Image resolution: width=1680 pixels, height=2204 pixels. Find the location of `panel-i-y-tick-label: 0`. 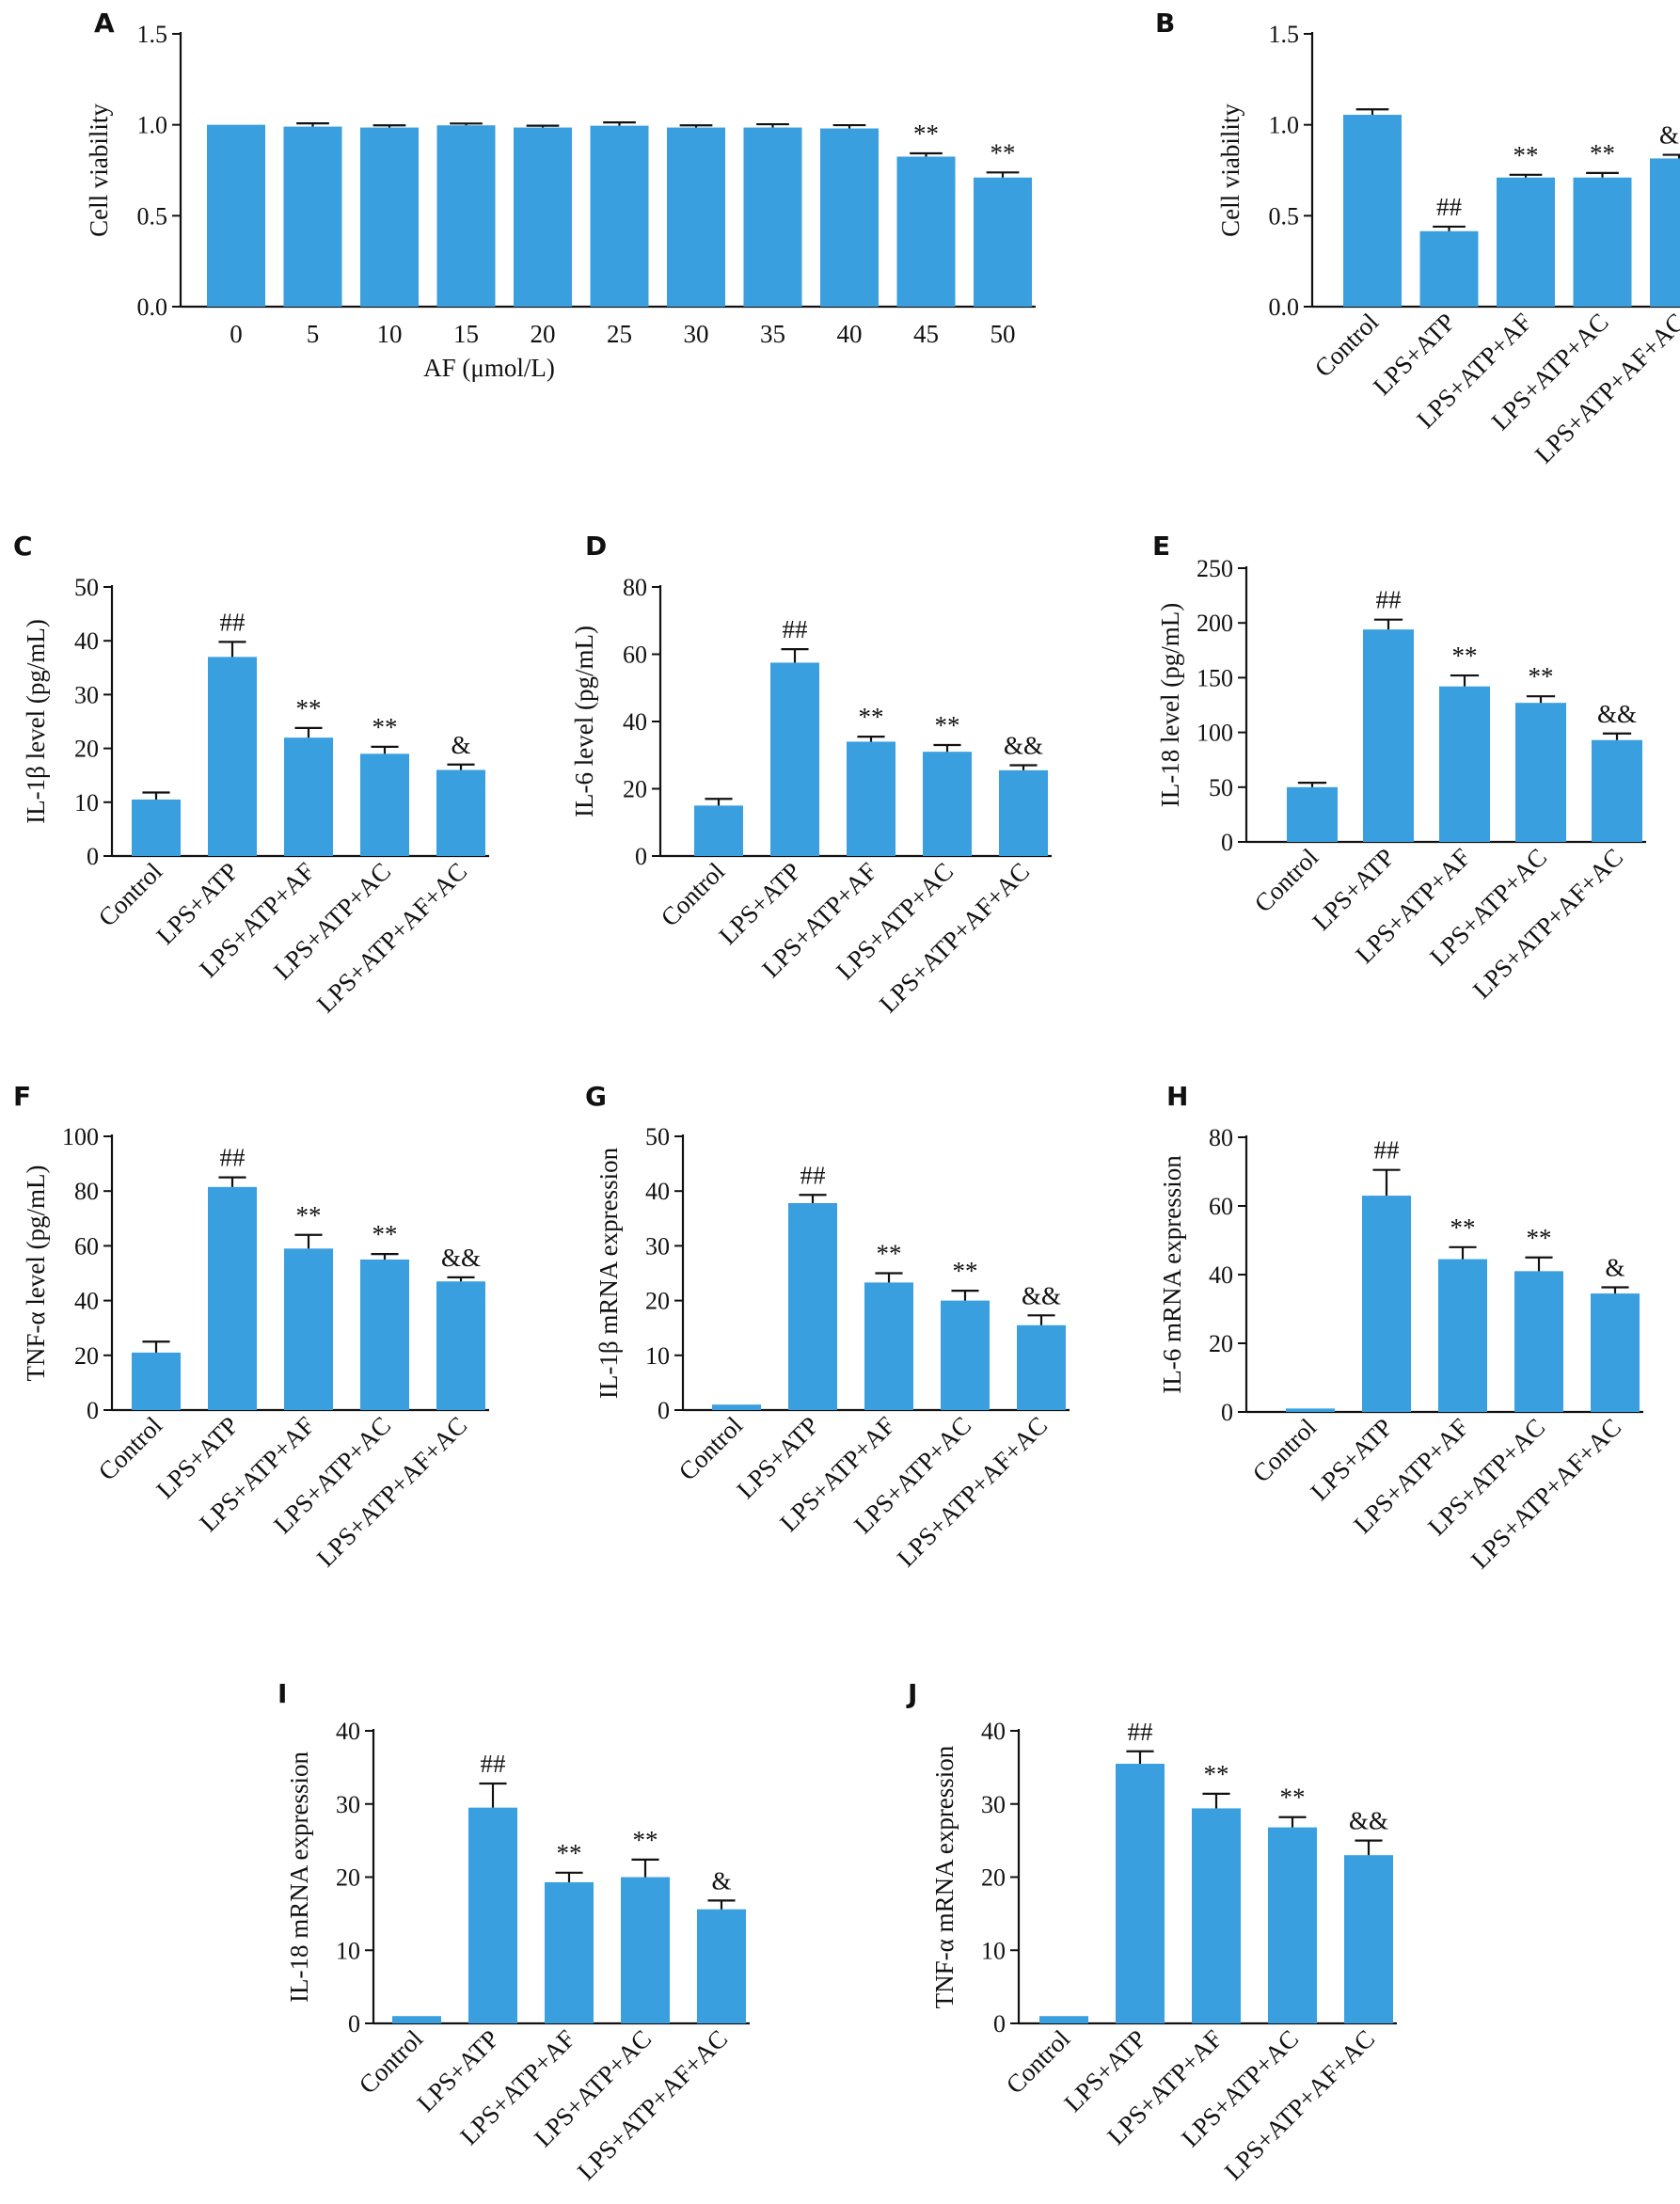

panel-i-y-tick-label: 0 is located at coordinates (354, 2024).